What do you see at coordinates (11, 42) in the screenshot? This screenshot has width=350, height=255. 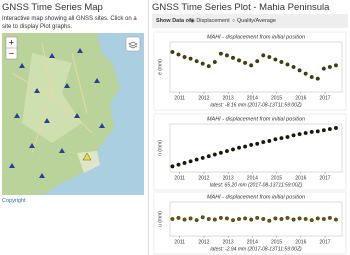 I see `zoom-in: +` at bounding box center [11, 42].